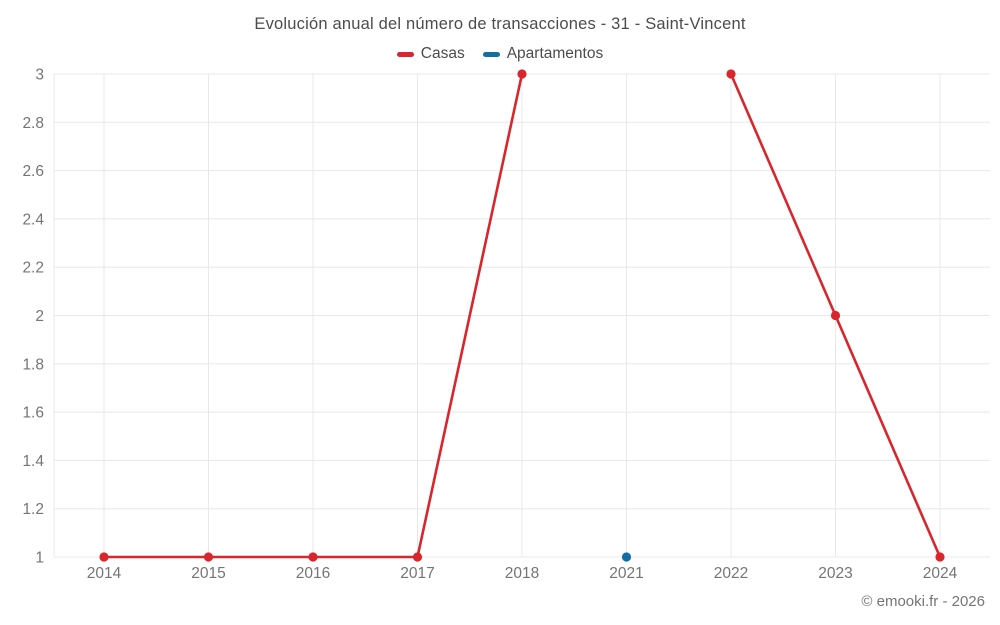 The image size is (1000, 625). Describe the element at coordinates (33, 123) in the screenshot. I see `y-tick-label: 2.8` at that location.